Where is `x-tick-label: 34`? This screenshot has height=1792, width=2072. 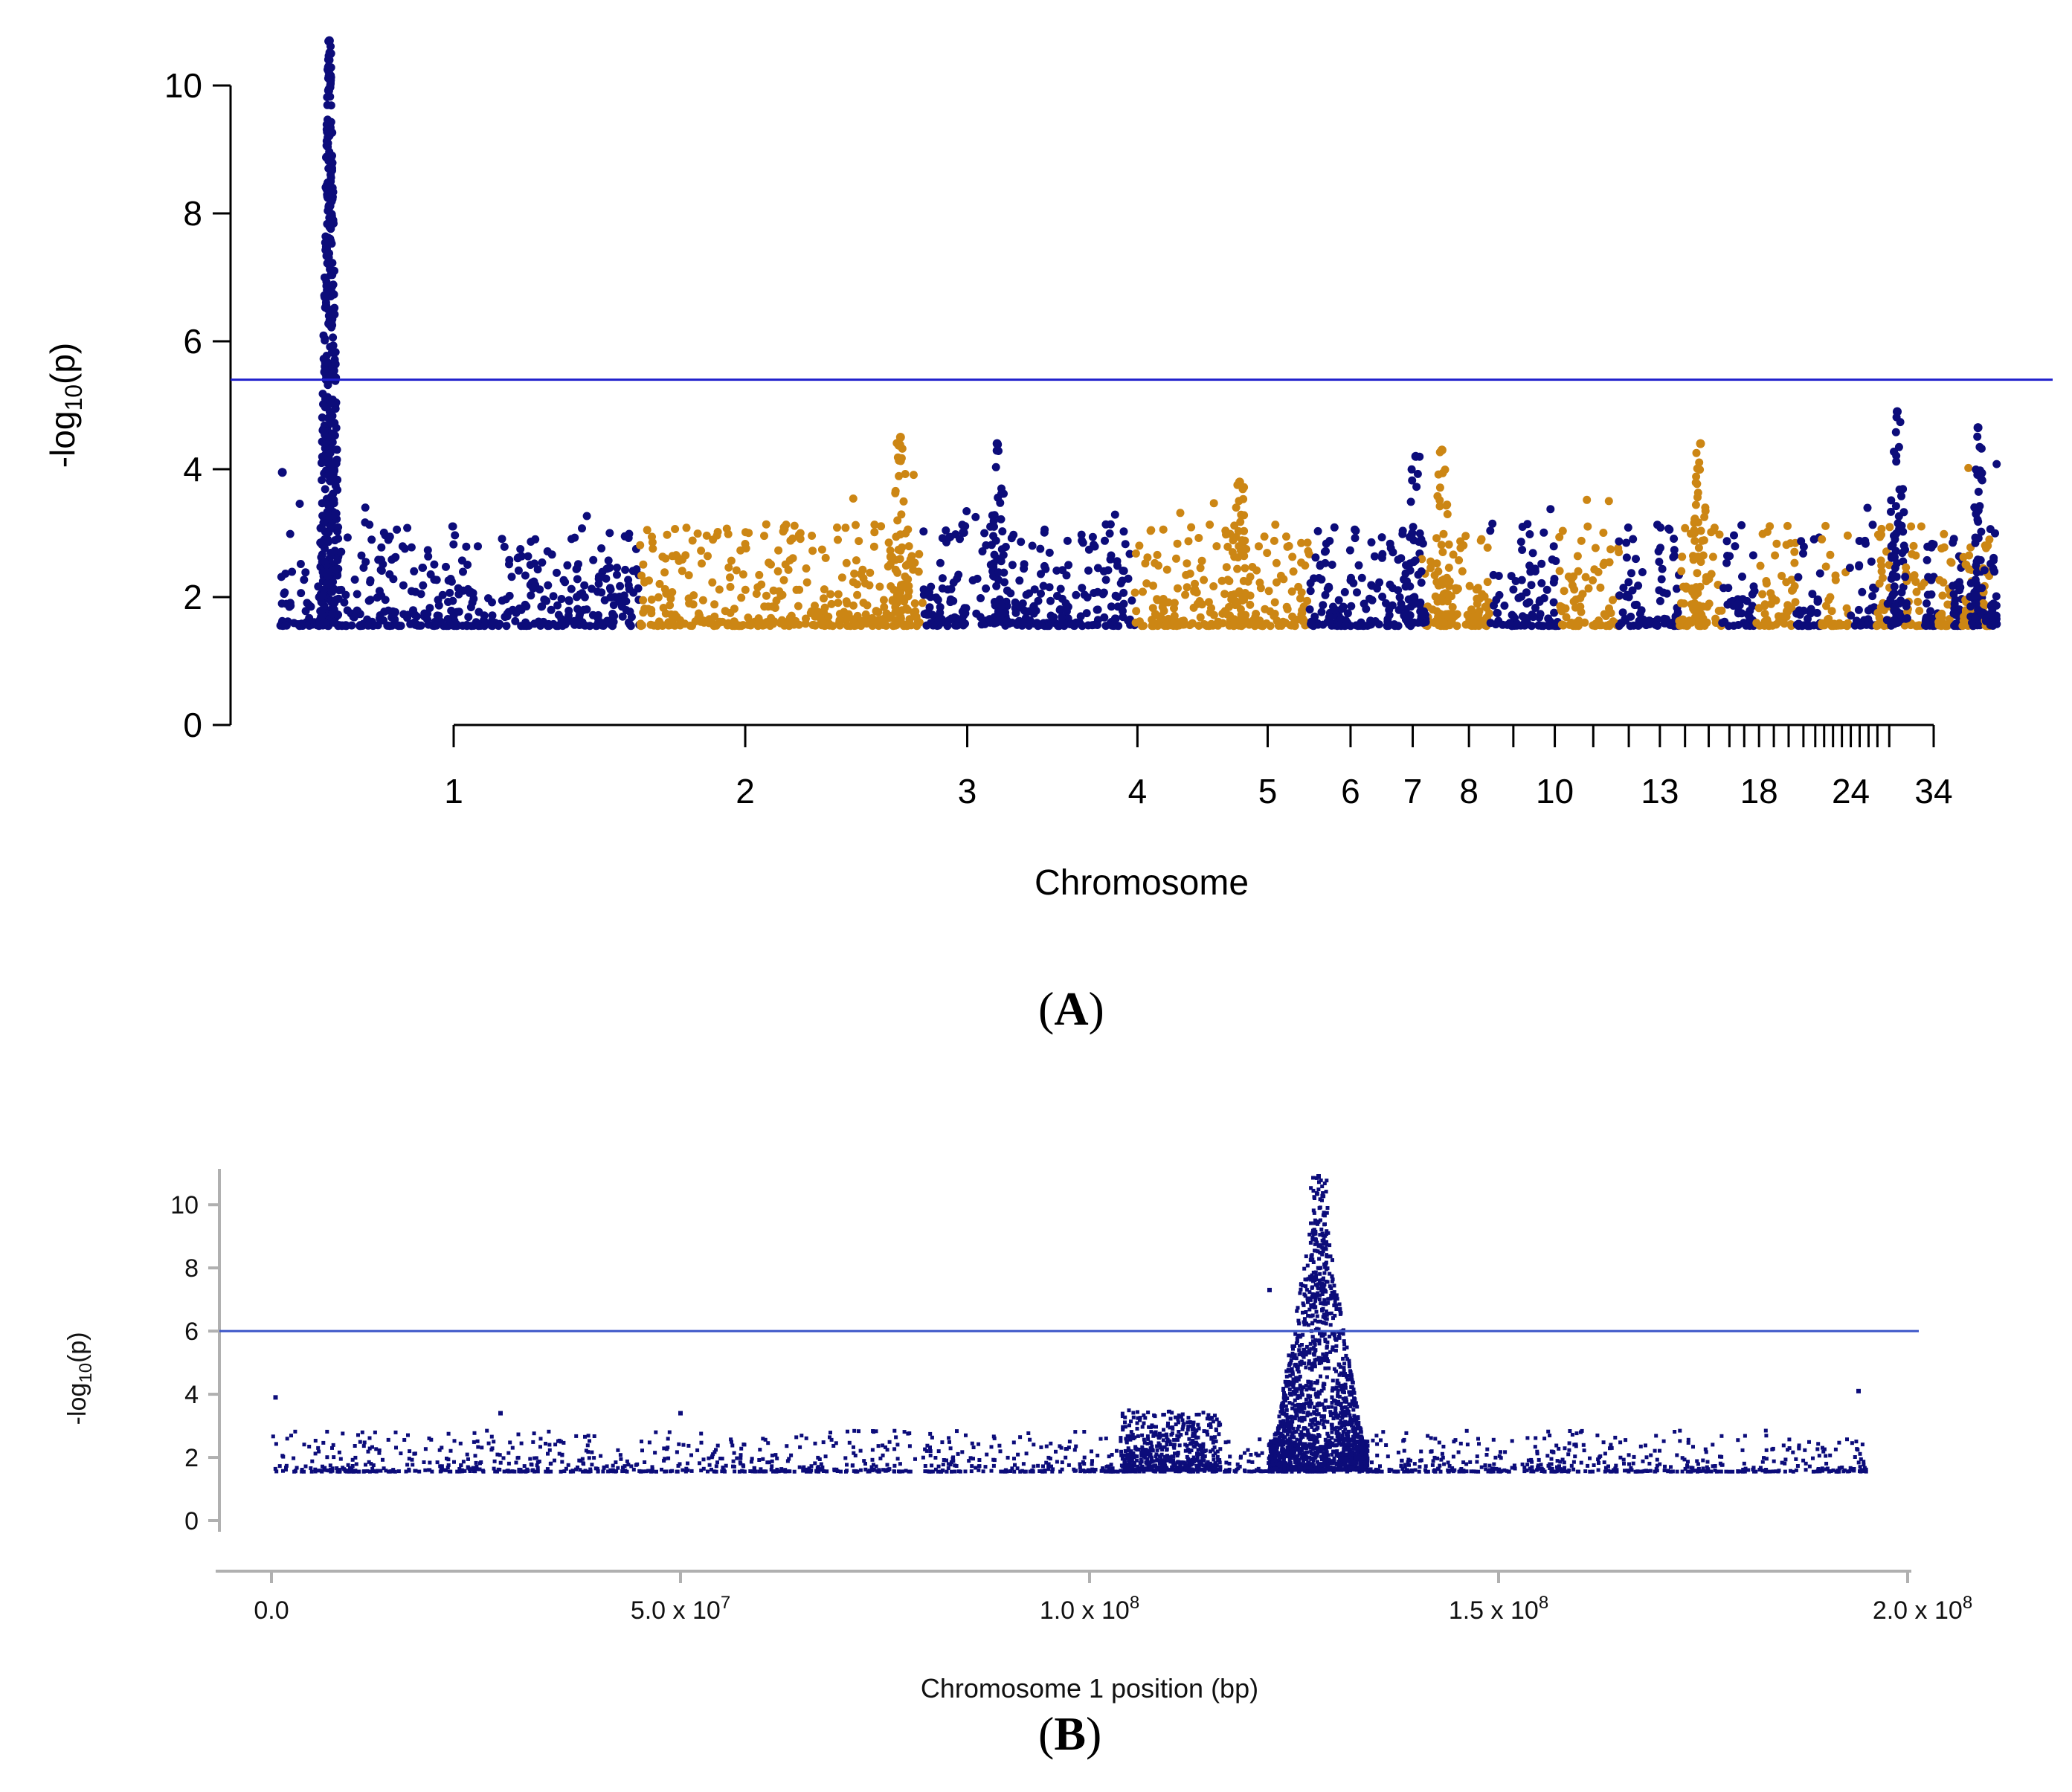 x-tick-label: 34 is located at coordinates (1933, 791).